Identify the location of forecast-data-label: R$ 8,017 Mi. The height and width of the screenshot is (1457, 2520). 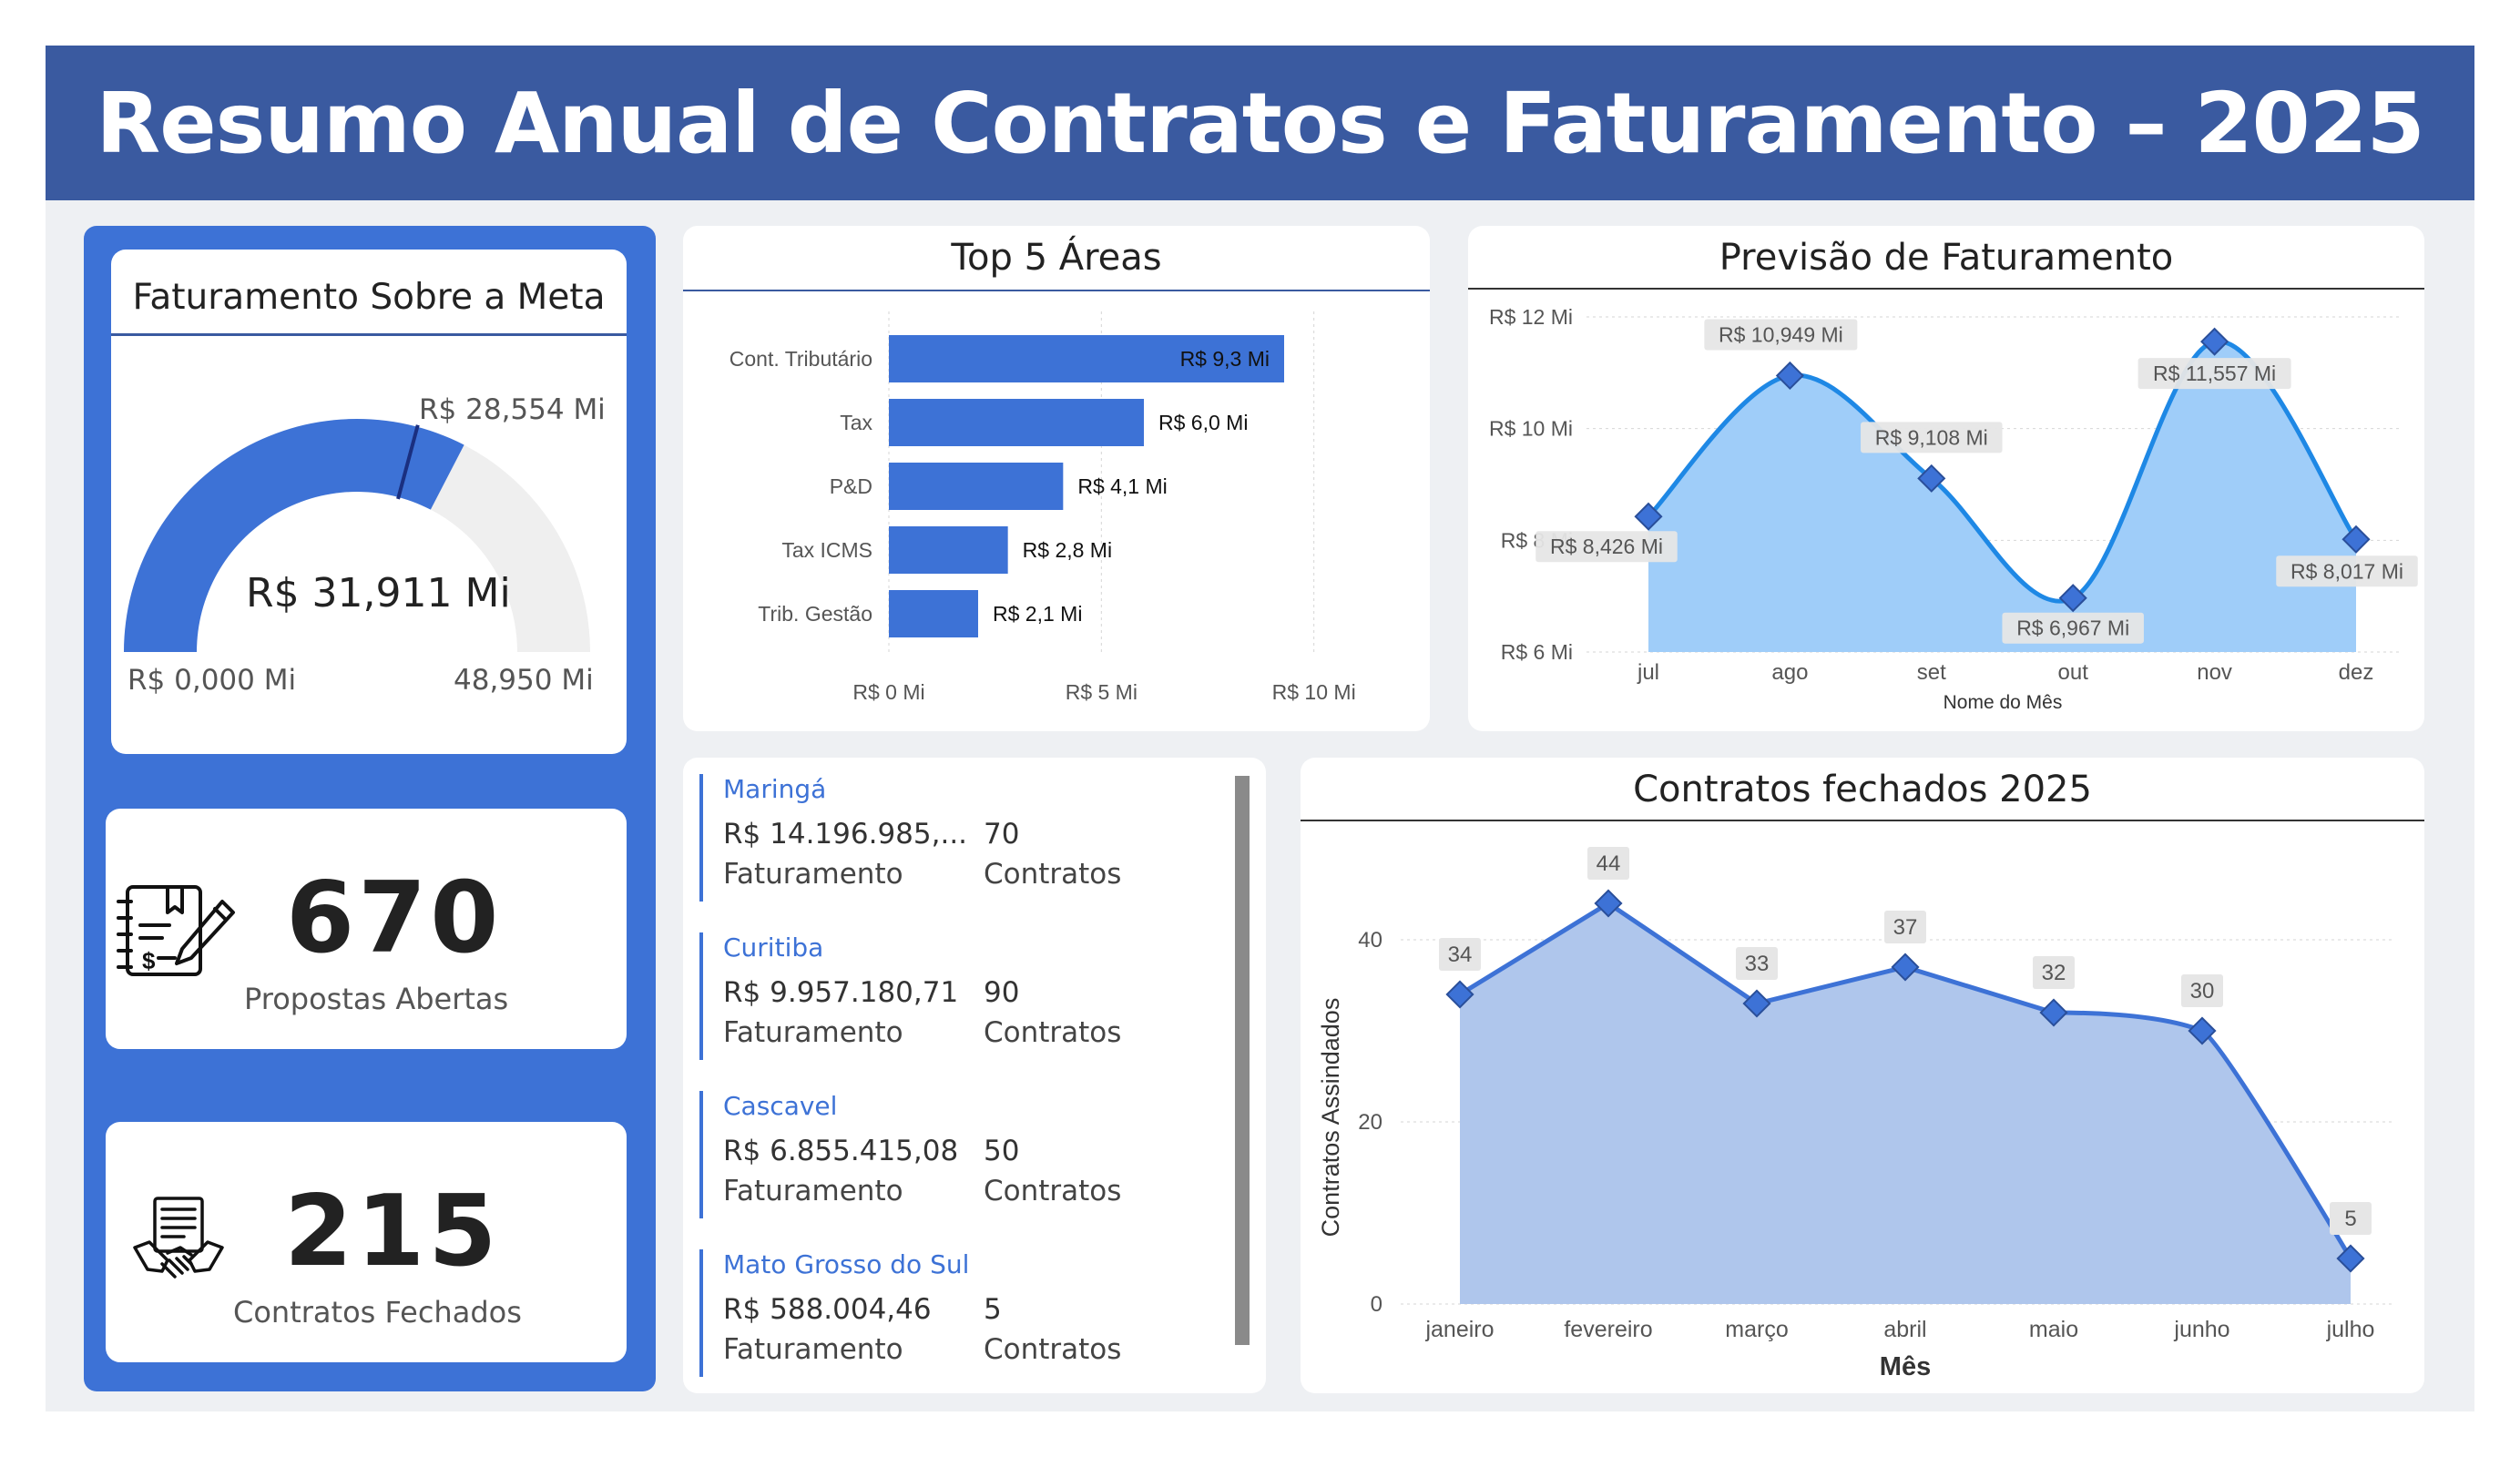
(2346, 571).